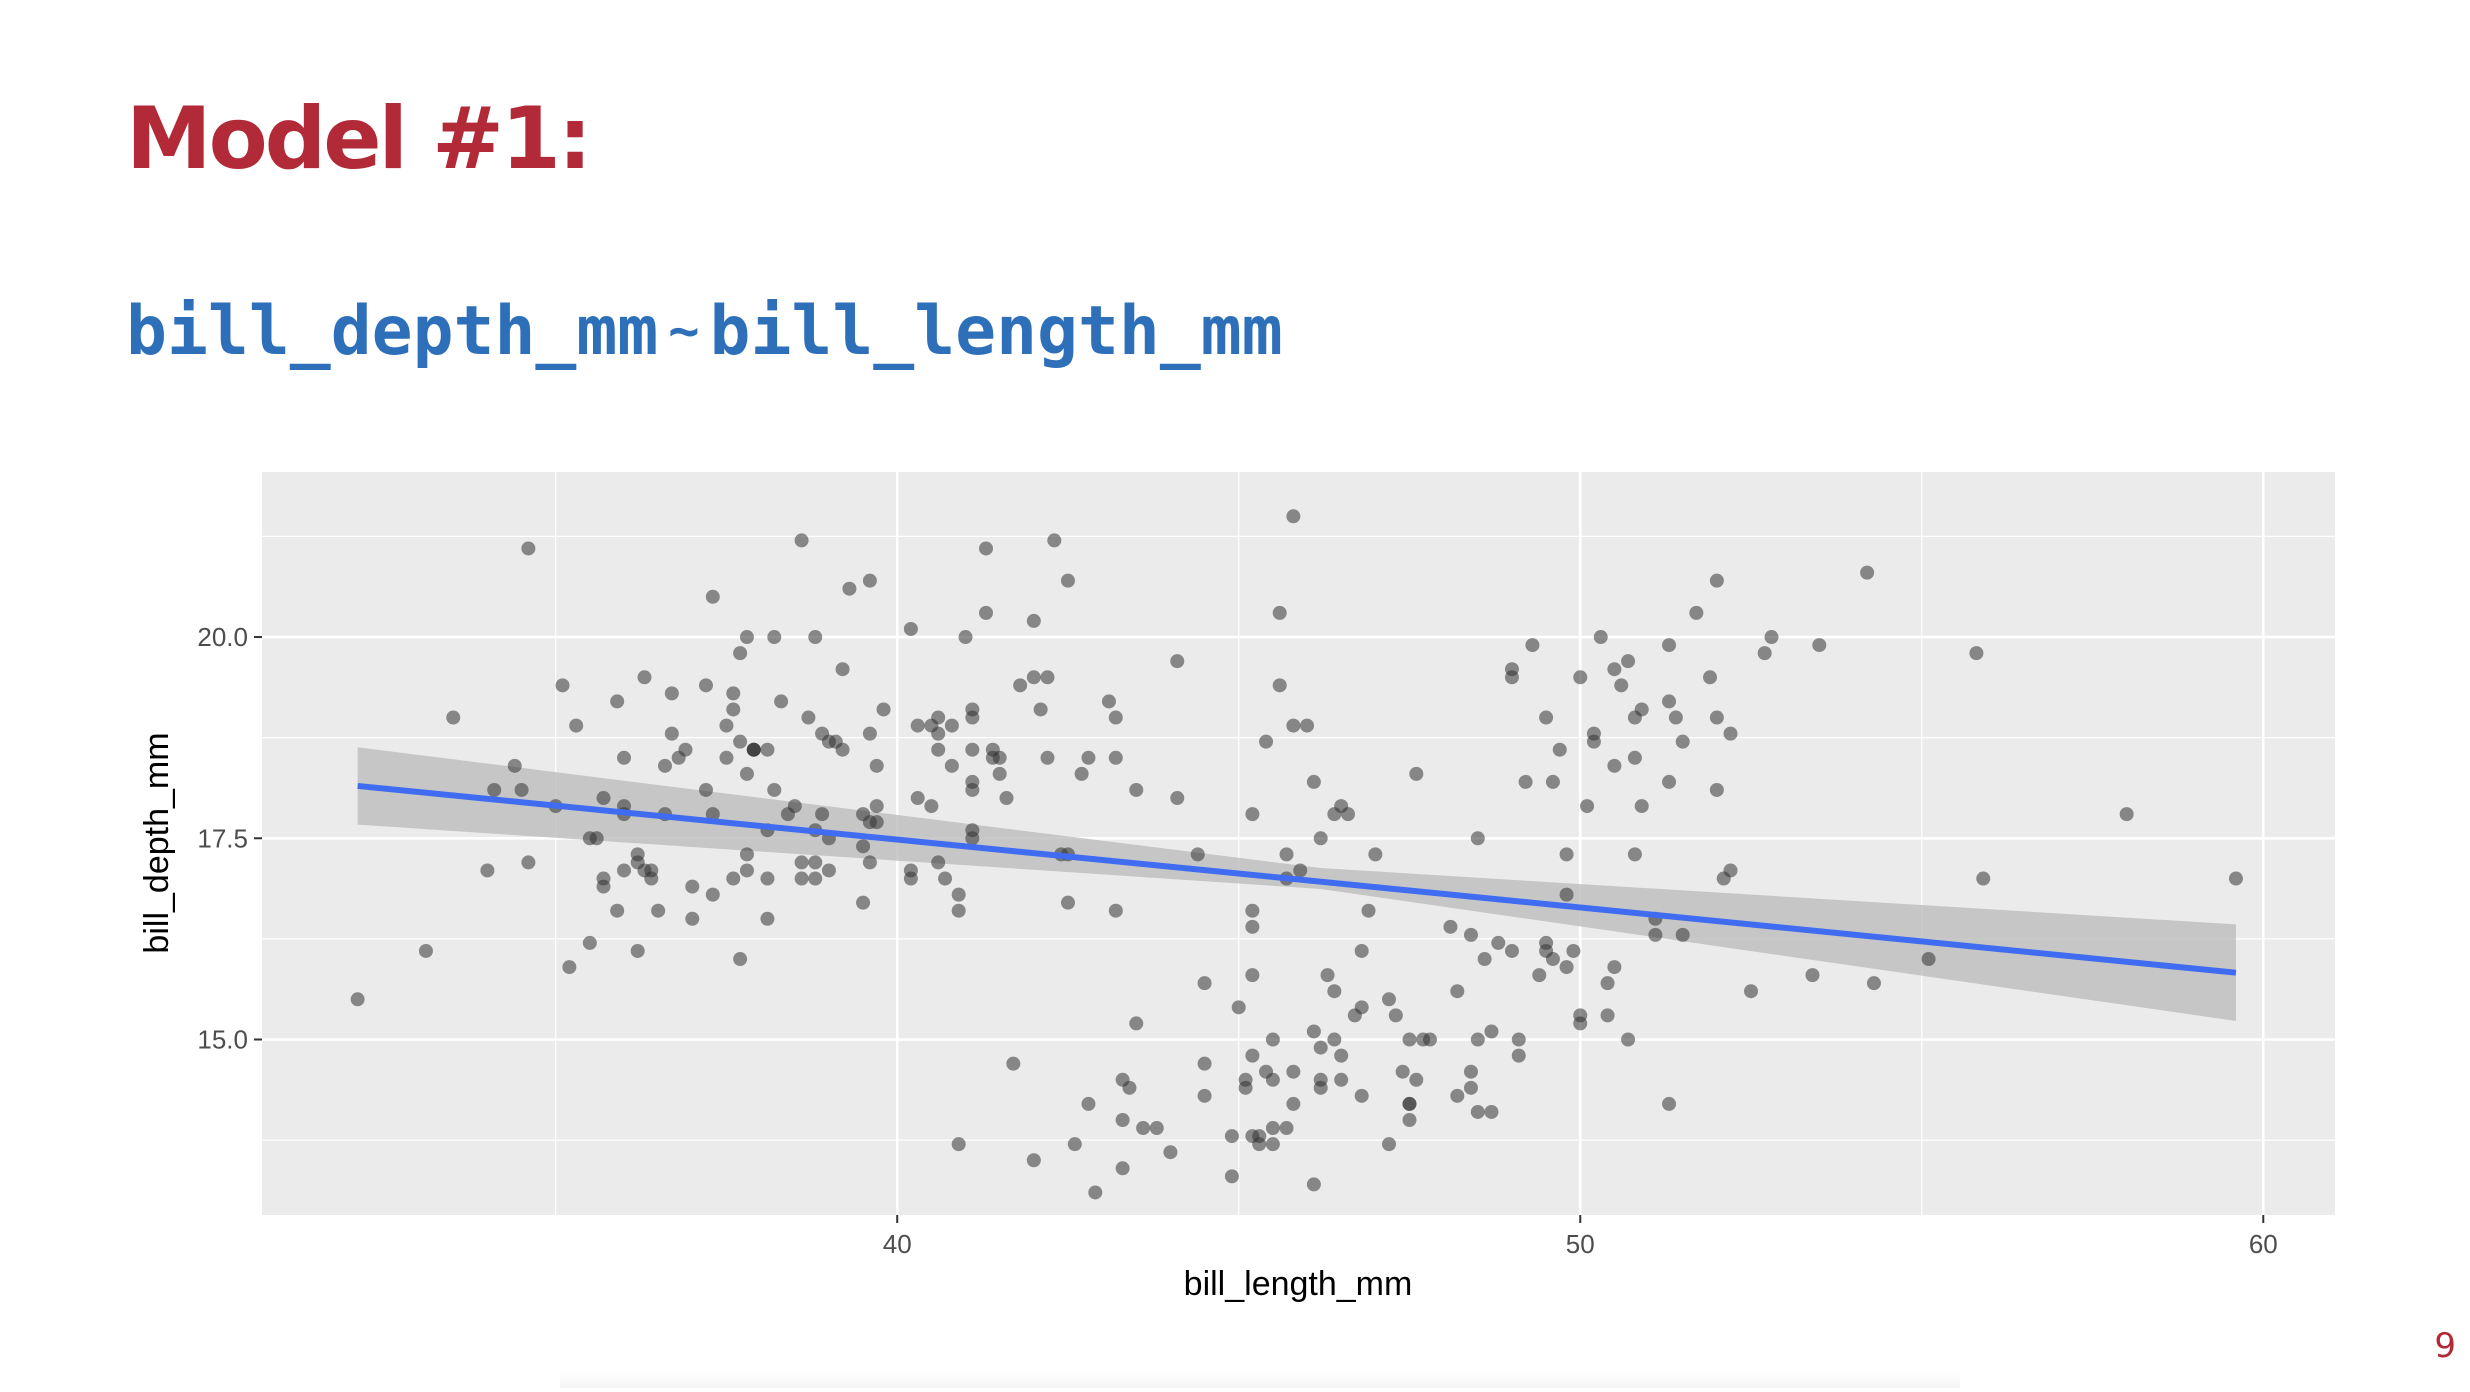 This screenshot has width=2470, height=1392. I want to click on page-number: 9, so click(2445, 1346).